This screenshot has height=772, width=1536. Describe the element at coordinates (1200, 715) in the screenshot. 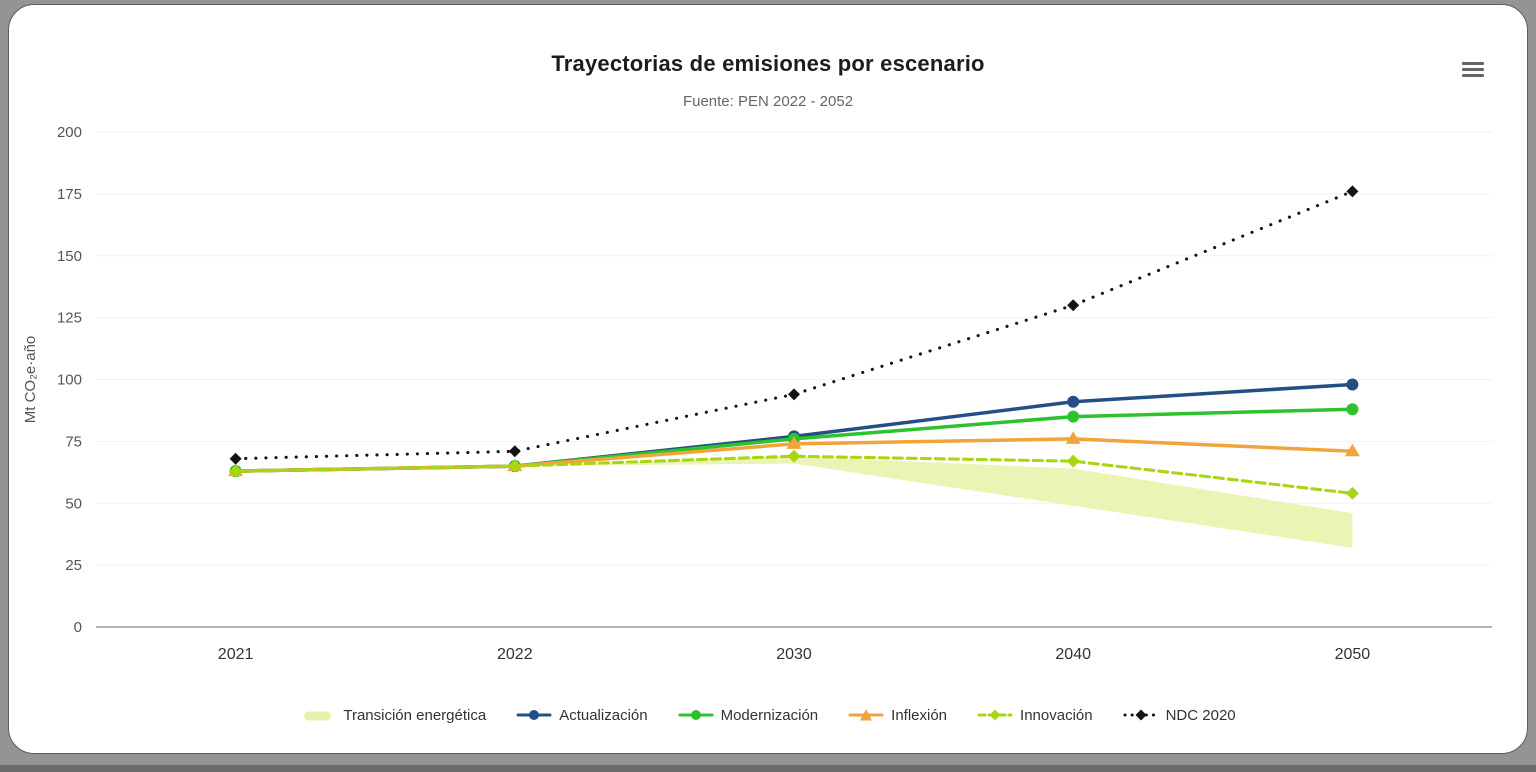

I see `legend-label: NDC 2020` at that location.